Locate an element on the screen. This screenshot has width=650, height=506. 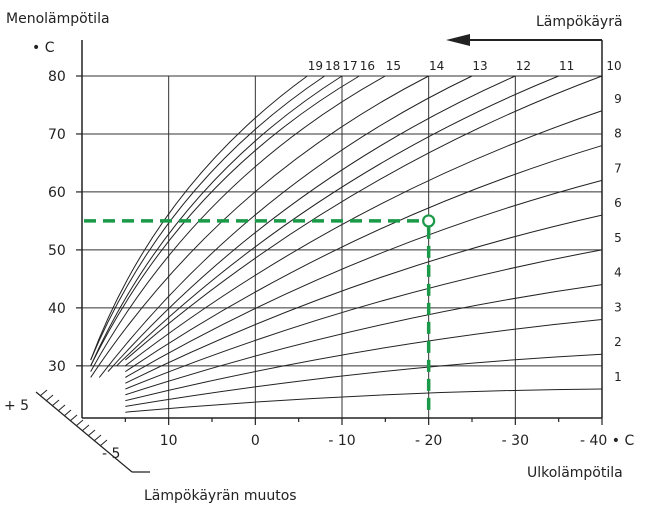
x-tick-label: - 30 is located at coordinates (515, 441).